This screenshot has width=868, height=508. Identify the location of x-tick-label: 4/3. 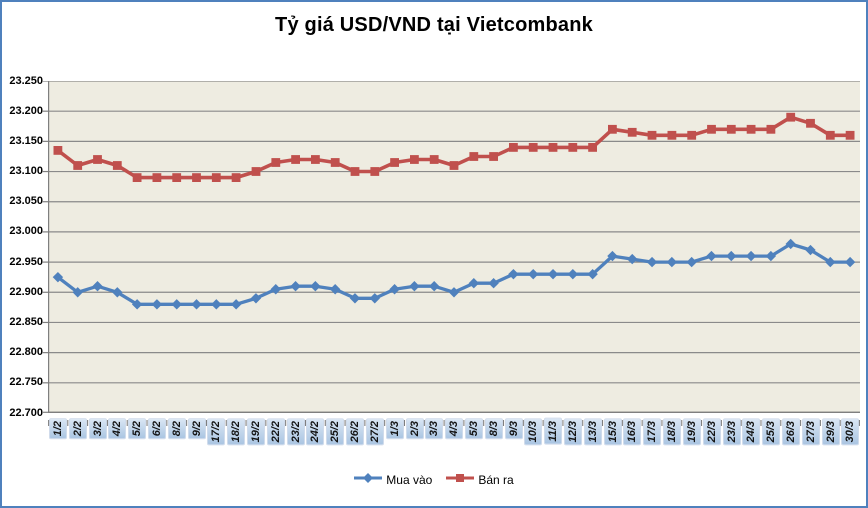
(454, 429).